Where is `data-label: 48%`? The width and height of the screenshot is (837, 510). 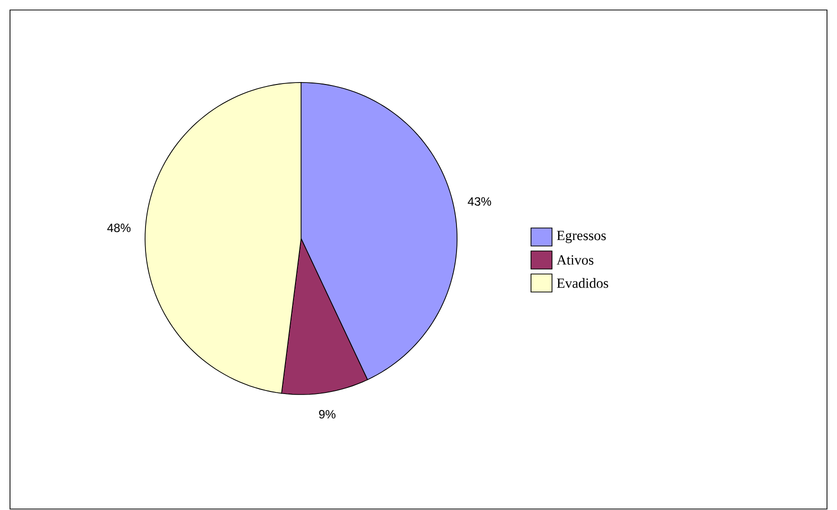 data-label: 48% is located at coordinates (119, 228).